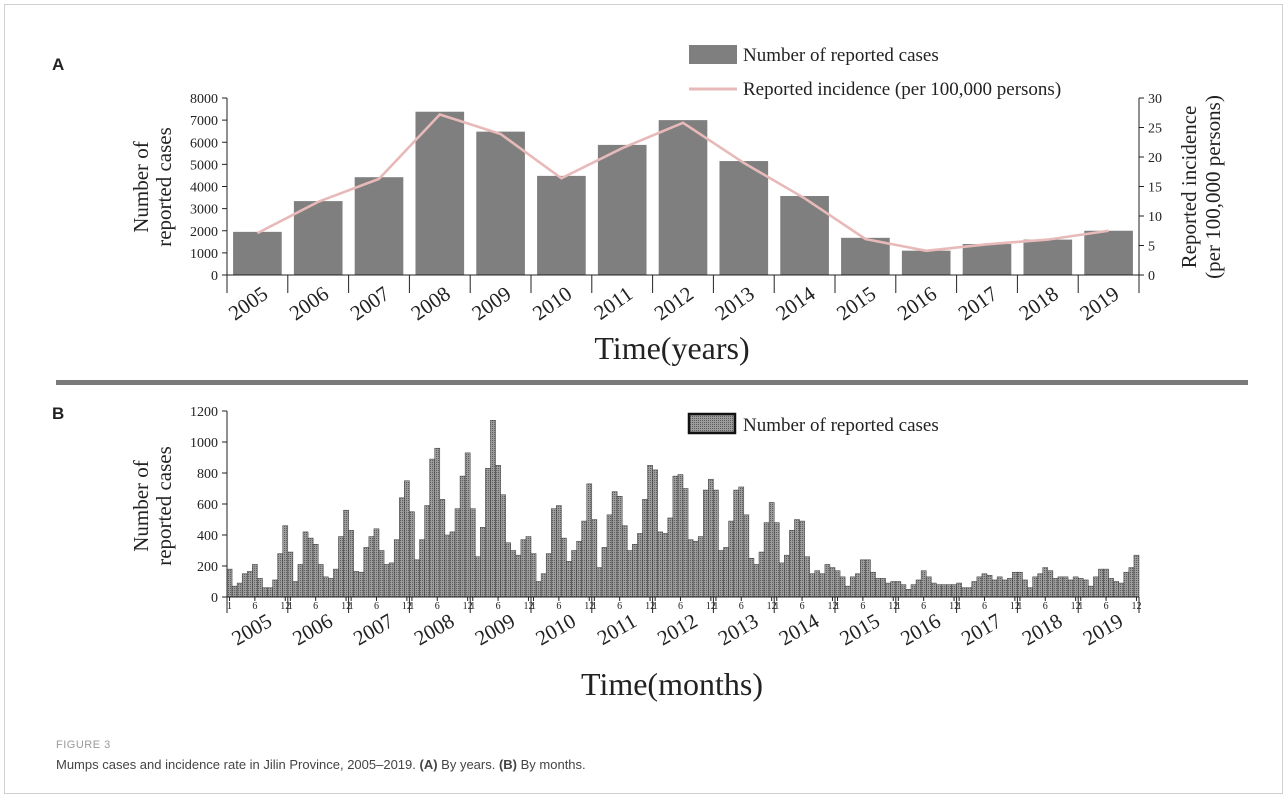 The height and width of the screenshot is (798, 1287). What do you see at coordinates (207, 567) in the screenshot?
I see `panel-b-ytick-label: 200` at bounding box center [207, 567].